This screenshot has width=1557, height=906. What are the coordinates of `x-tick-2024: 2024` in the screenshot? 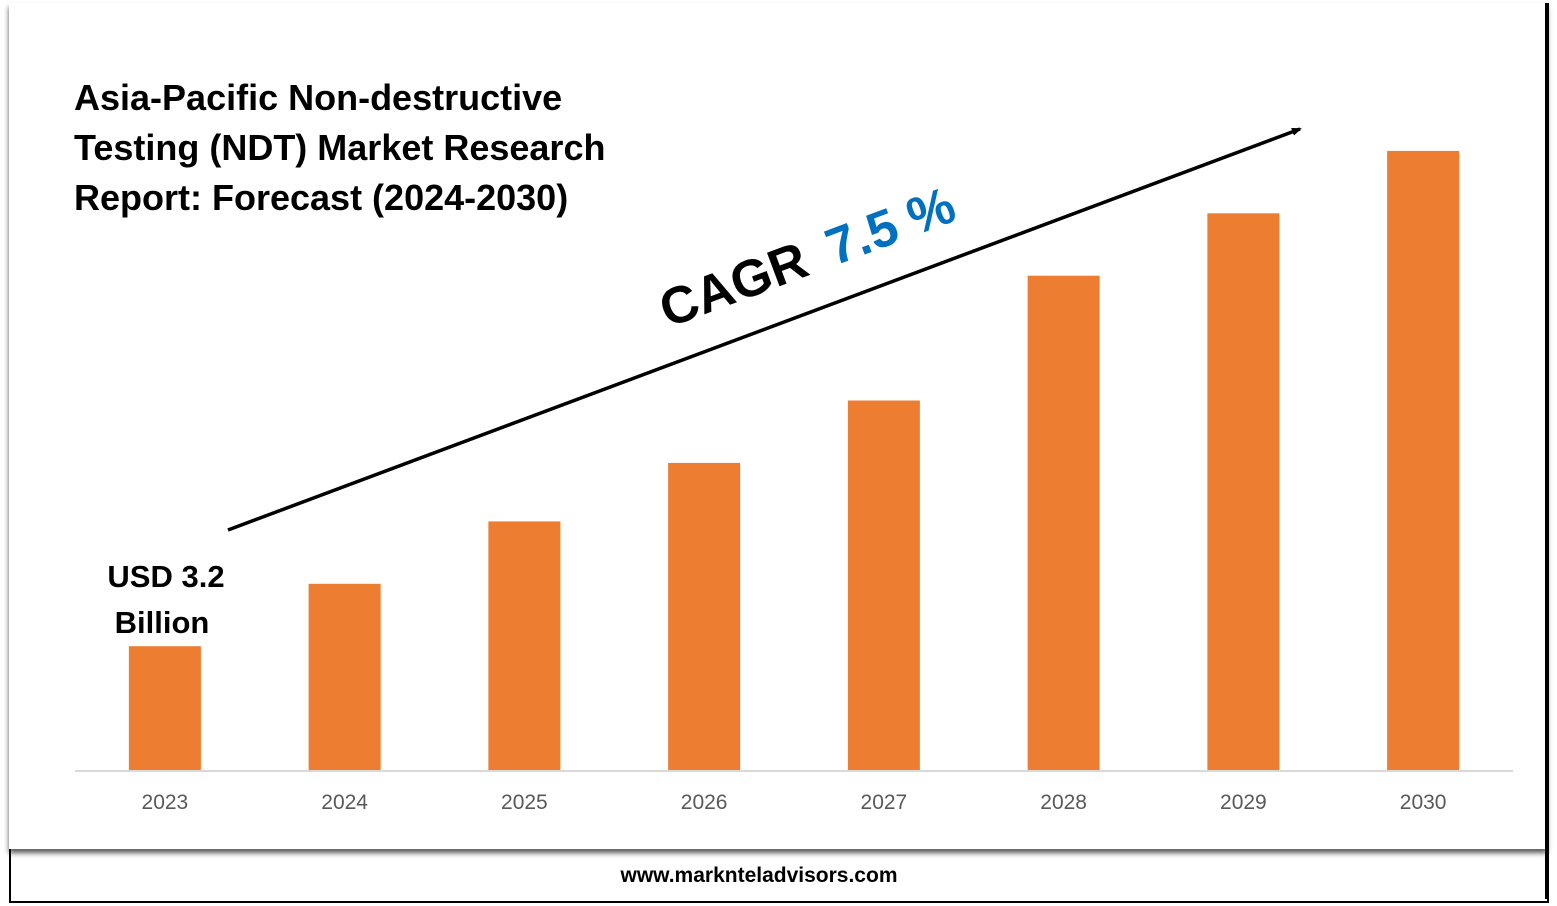 It's located at (344, 802).